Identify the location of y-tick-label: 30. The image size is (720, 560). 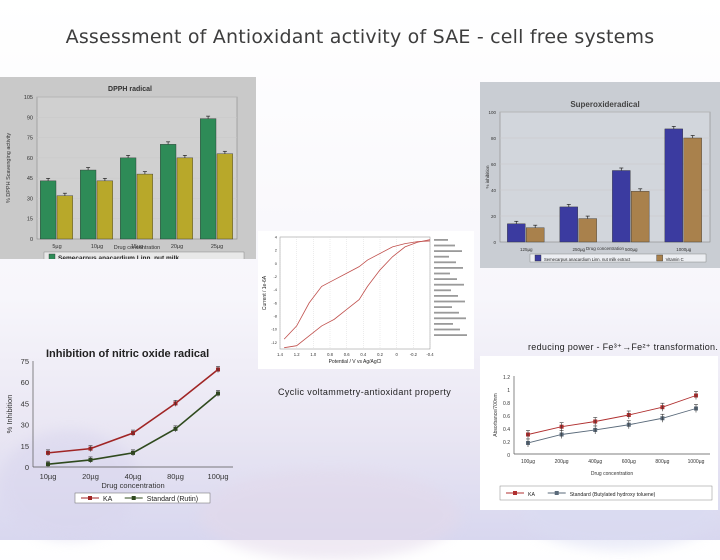
(30, 199).